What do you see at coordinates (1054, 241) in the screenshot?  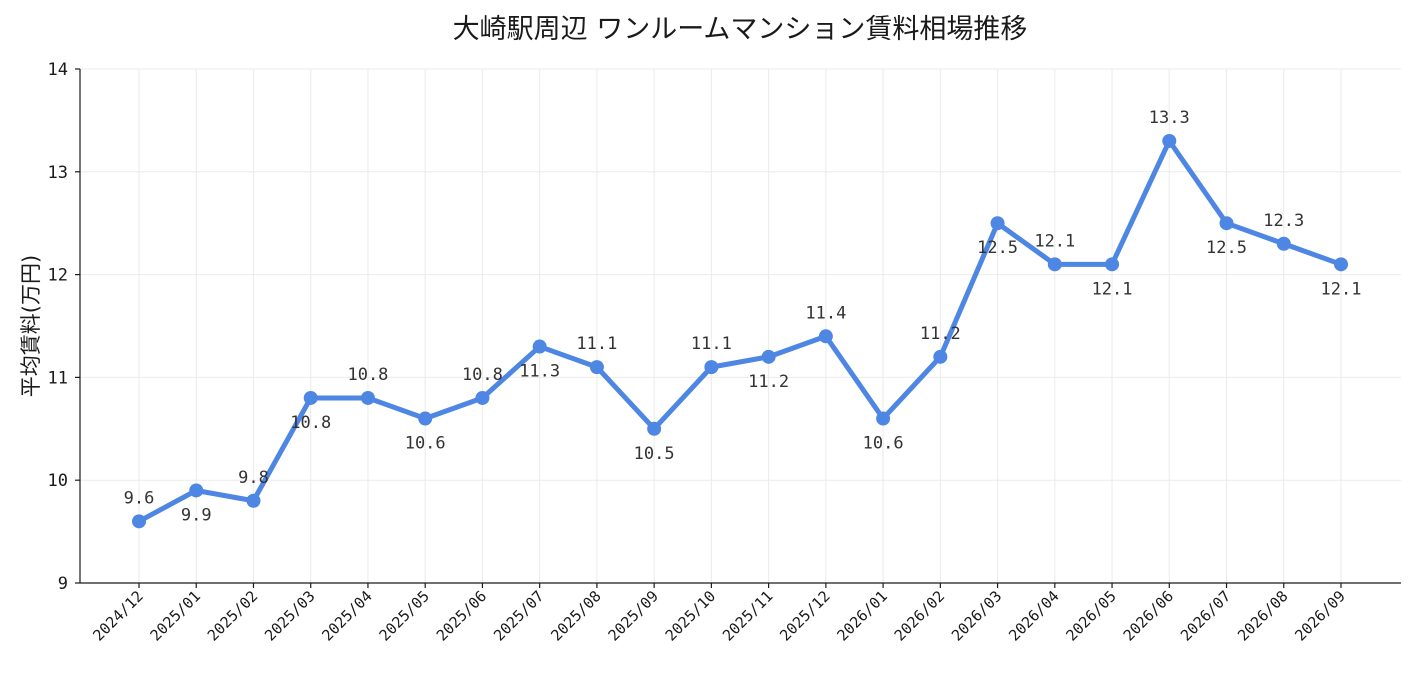 I see `data-label-16: 12.1` at bounding box center [1054, 241].